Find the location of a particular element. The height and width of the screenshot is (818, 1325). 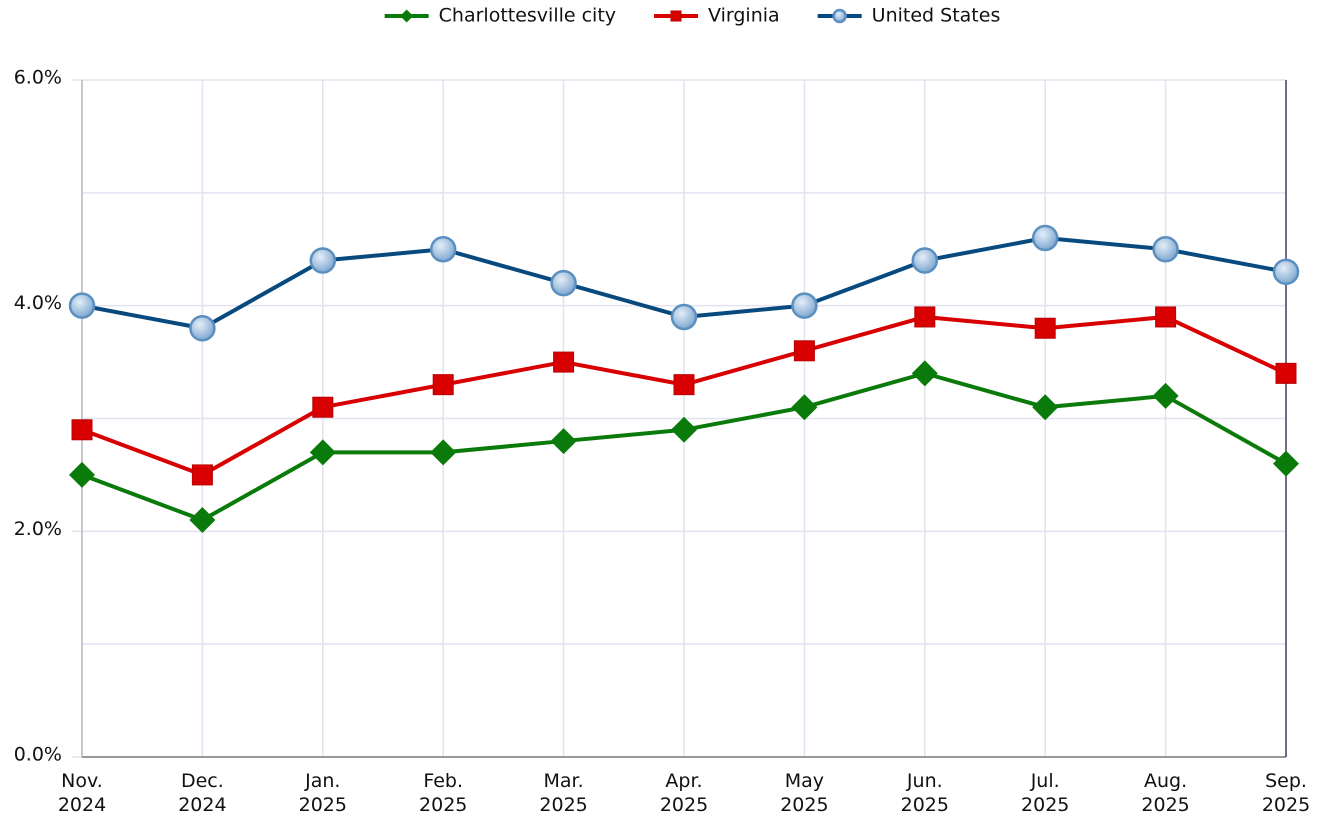

y-tick-label: 4.0% is located at coordinates (38, 303).